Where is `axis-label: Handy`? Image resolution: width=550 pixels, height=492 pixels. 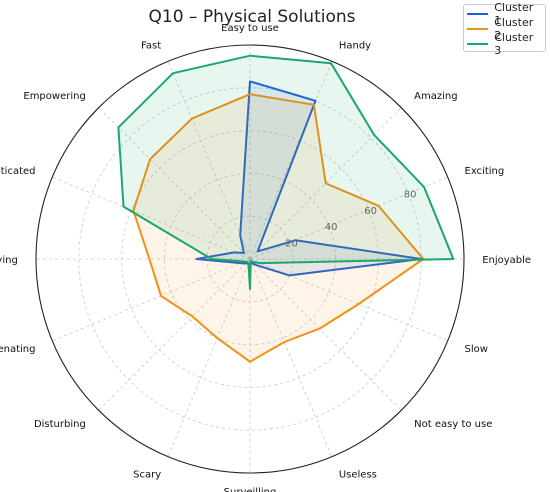 axis-label: Handy is located at coordinates (355, 45).